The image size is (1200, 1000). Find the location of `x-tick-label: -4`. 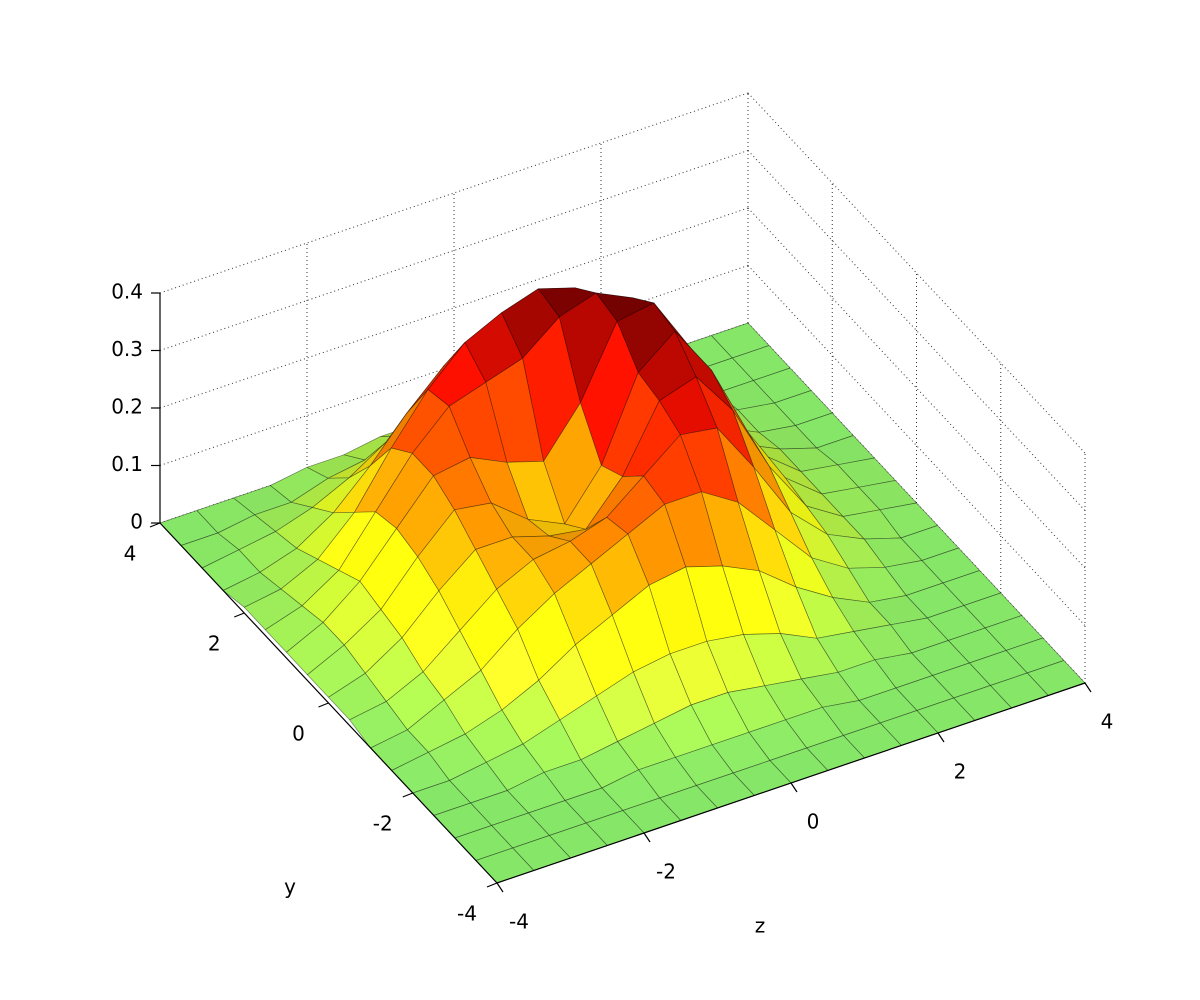

x-tick-label: -4 is located at coordinates (519, 922).